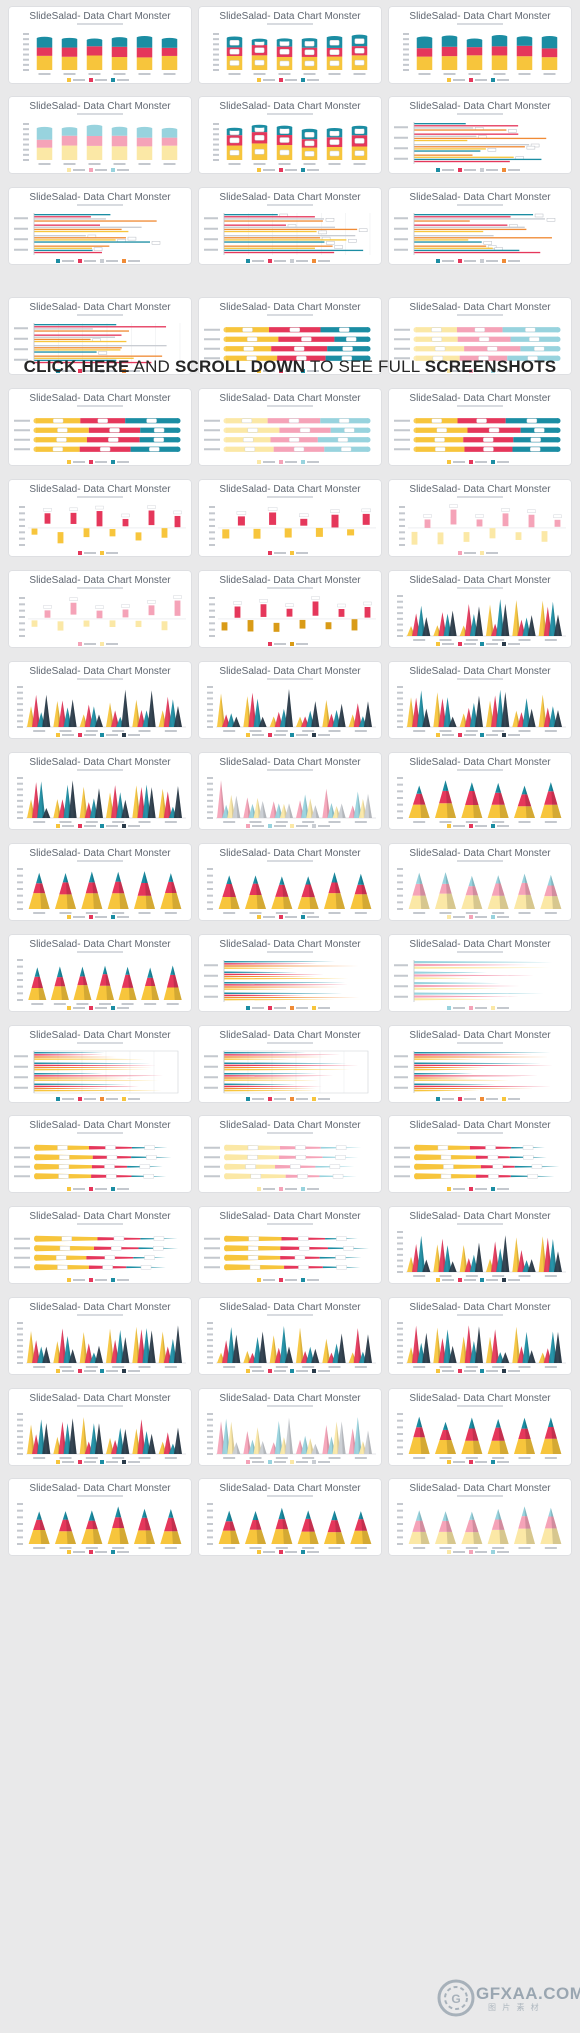  What do you see at coordinates (480, 197) in the screenshot?
I see `thumbnail-title: SlideSalad- Data Chart Monster` at bounding box center [480, 197].